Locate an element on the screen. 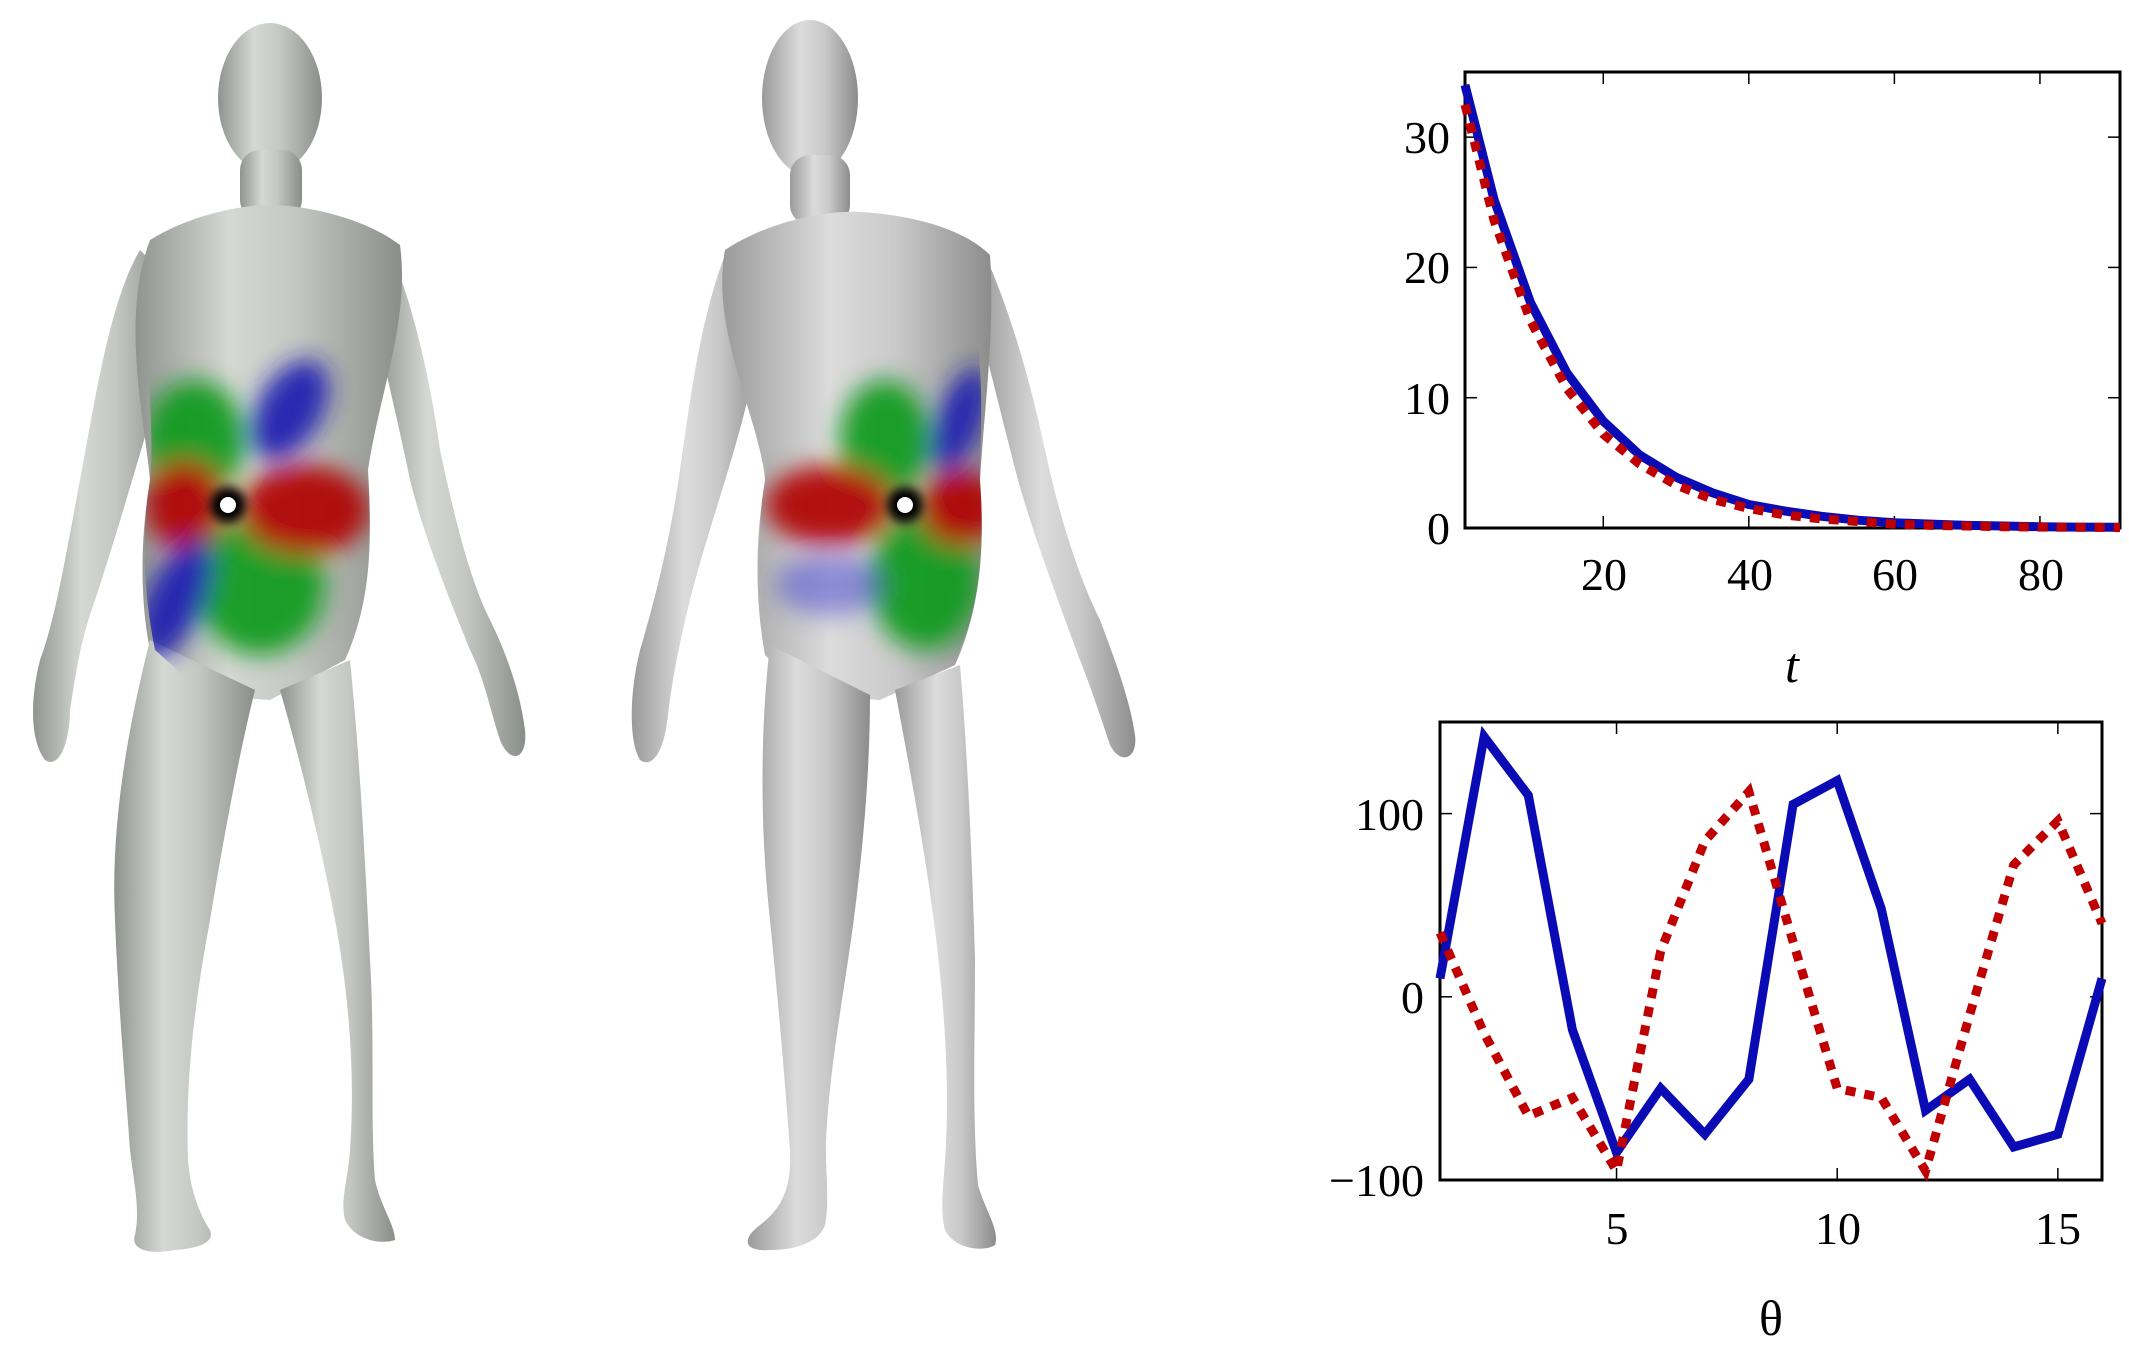  y-tick-label: 30 is located at coordinates (1427, 137).